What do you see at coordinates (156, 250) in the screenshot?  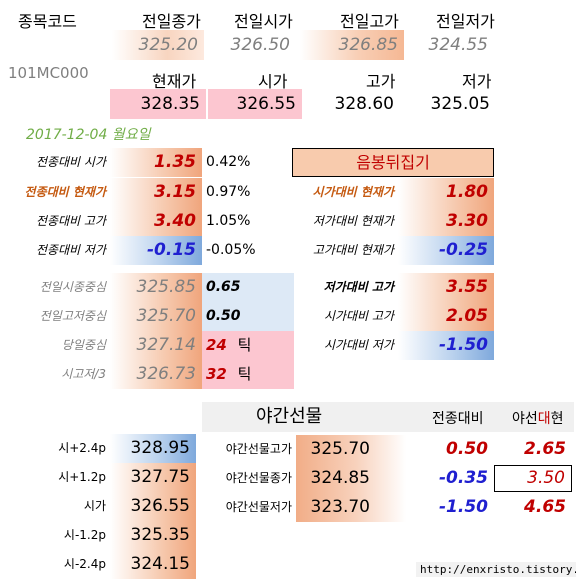 I see `compare-low-value: -0.15` at bounding box center [156, 250].